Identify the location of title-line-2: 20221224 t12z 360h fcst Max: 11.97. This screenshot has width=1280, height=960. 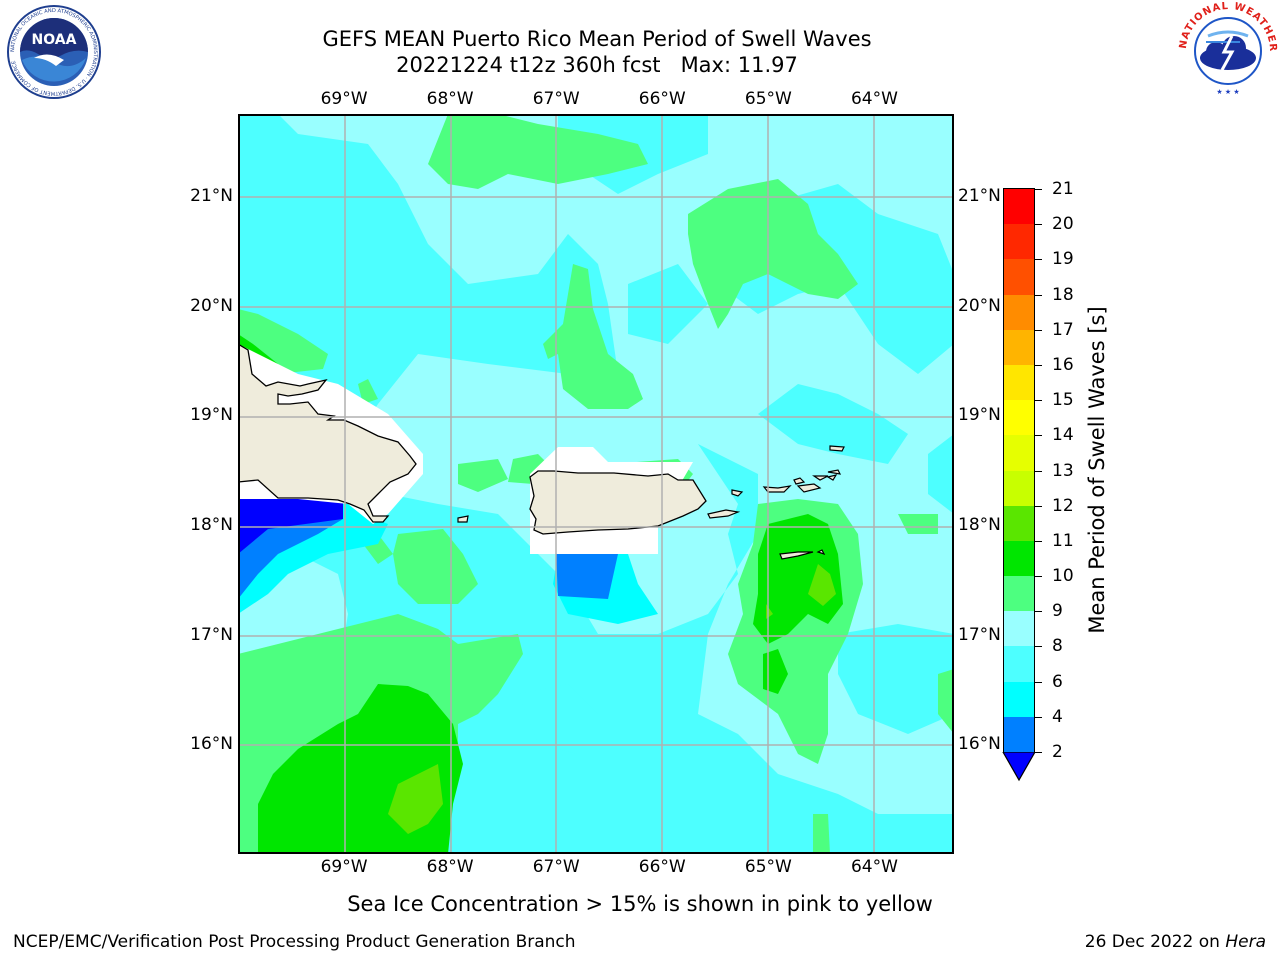
(597, 65).